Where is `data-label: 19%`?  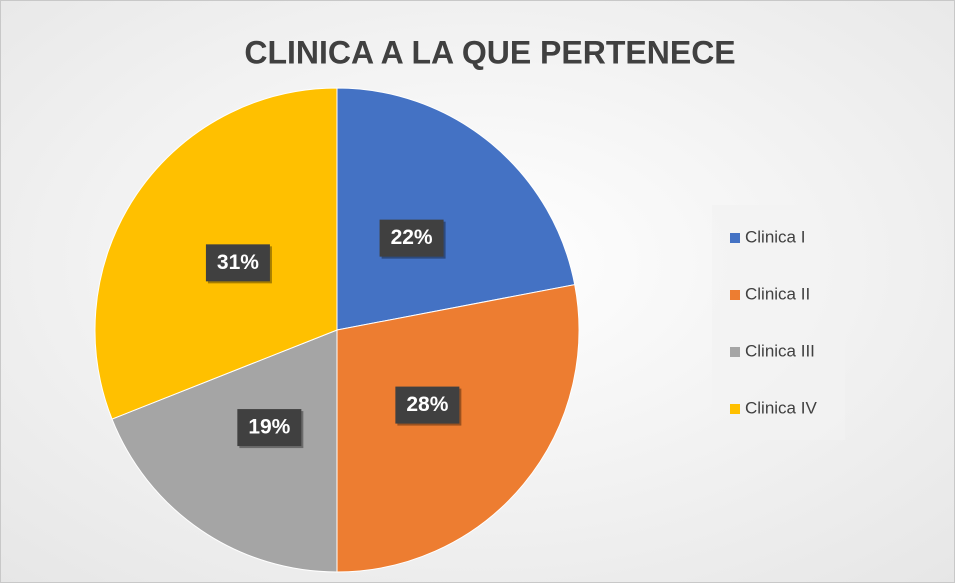
data-label: 19% is located at coordinates (269, 427).